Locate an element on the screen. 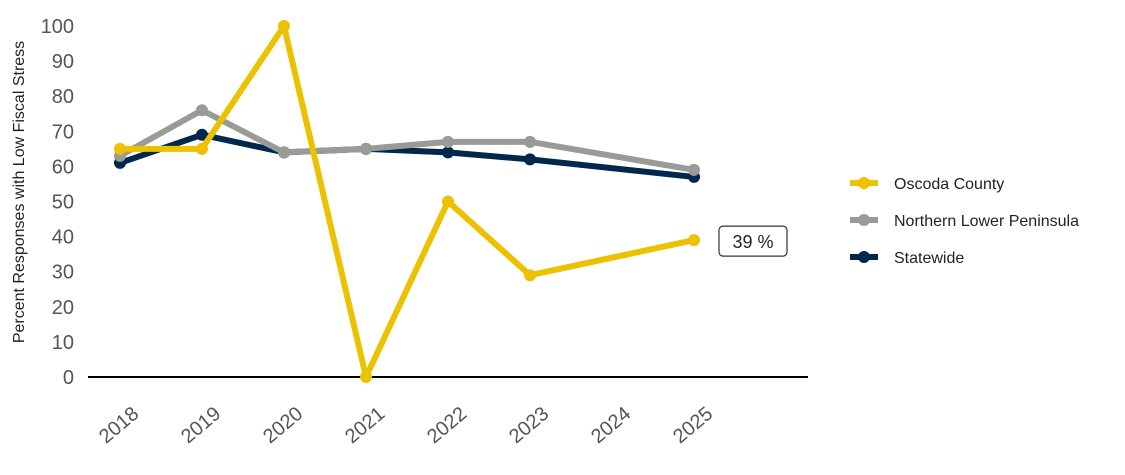  y-tick-label: 80 is located at coordinates (63, 97).